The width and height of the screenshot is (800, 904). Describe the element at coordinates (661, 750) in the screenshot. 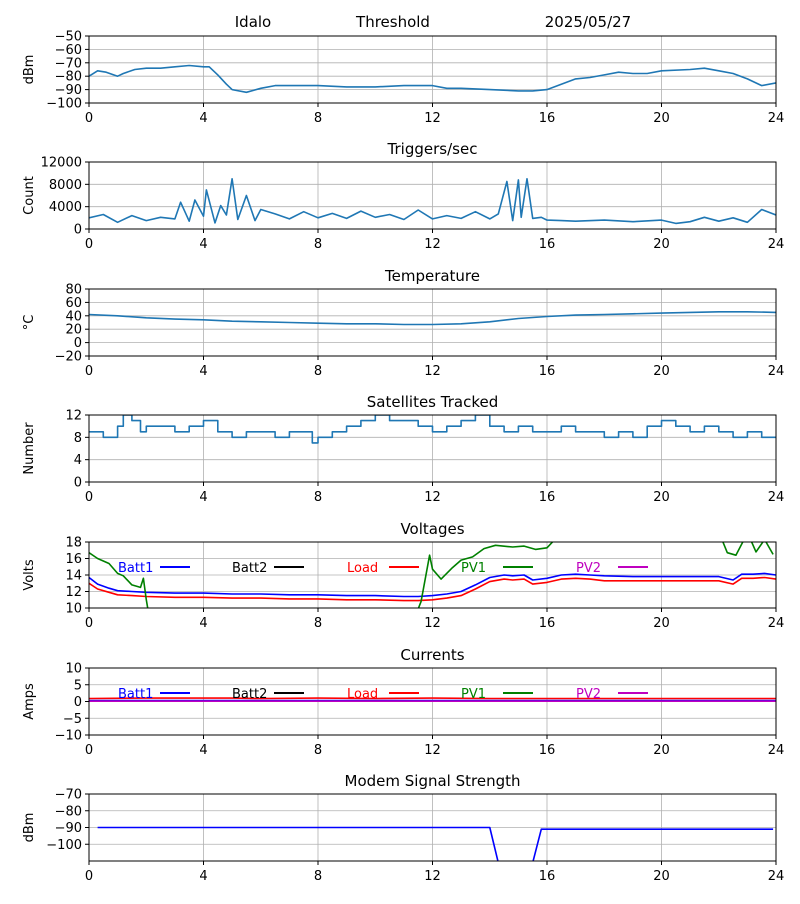

I see `currents-xtick-label: 20` at that location.